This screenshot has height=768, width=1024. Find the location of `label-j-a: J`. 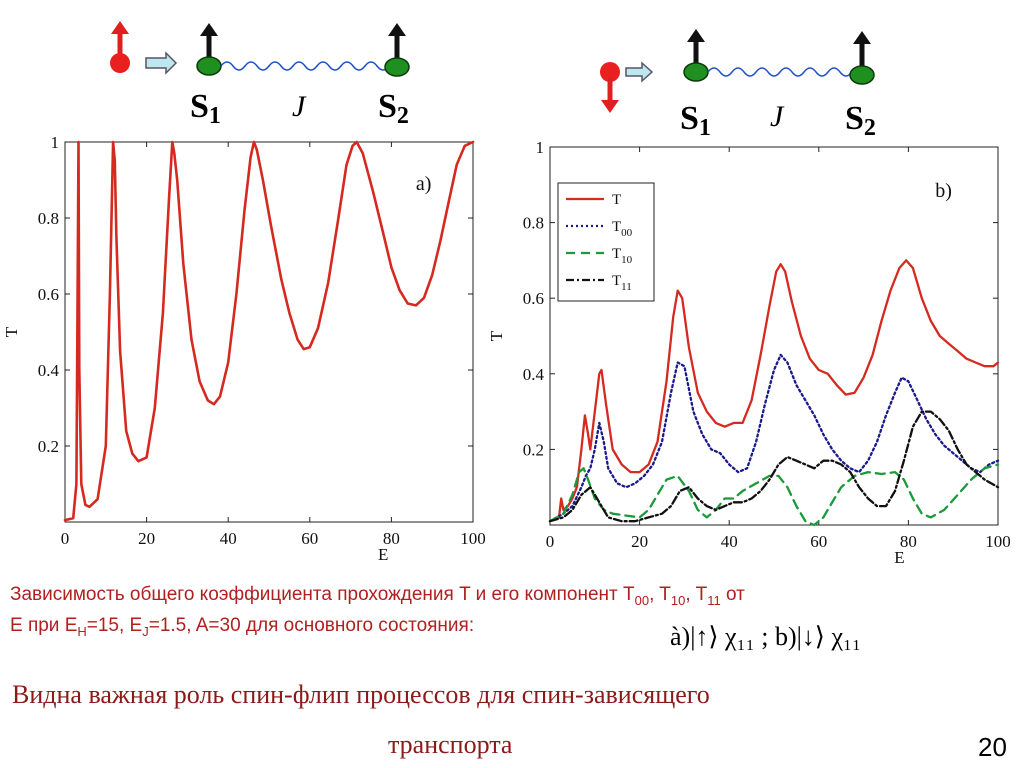

label-j-a: J is located at coordinates (299, 106).